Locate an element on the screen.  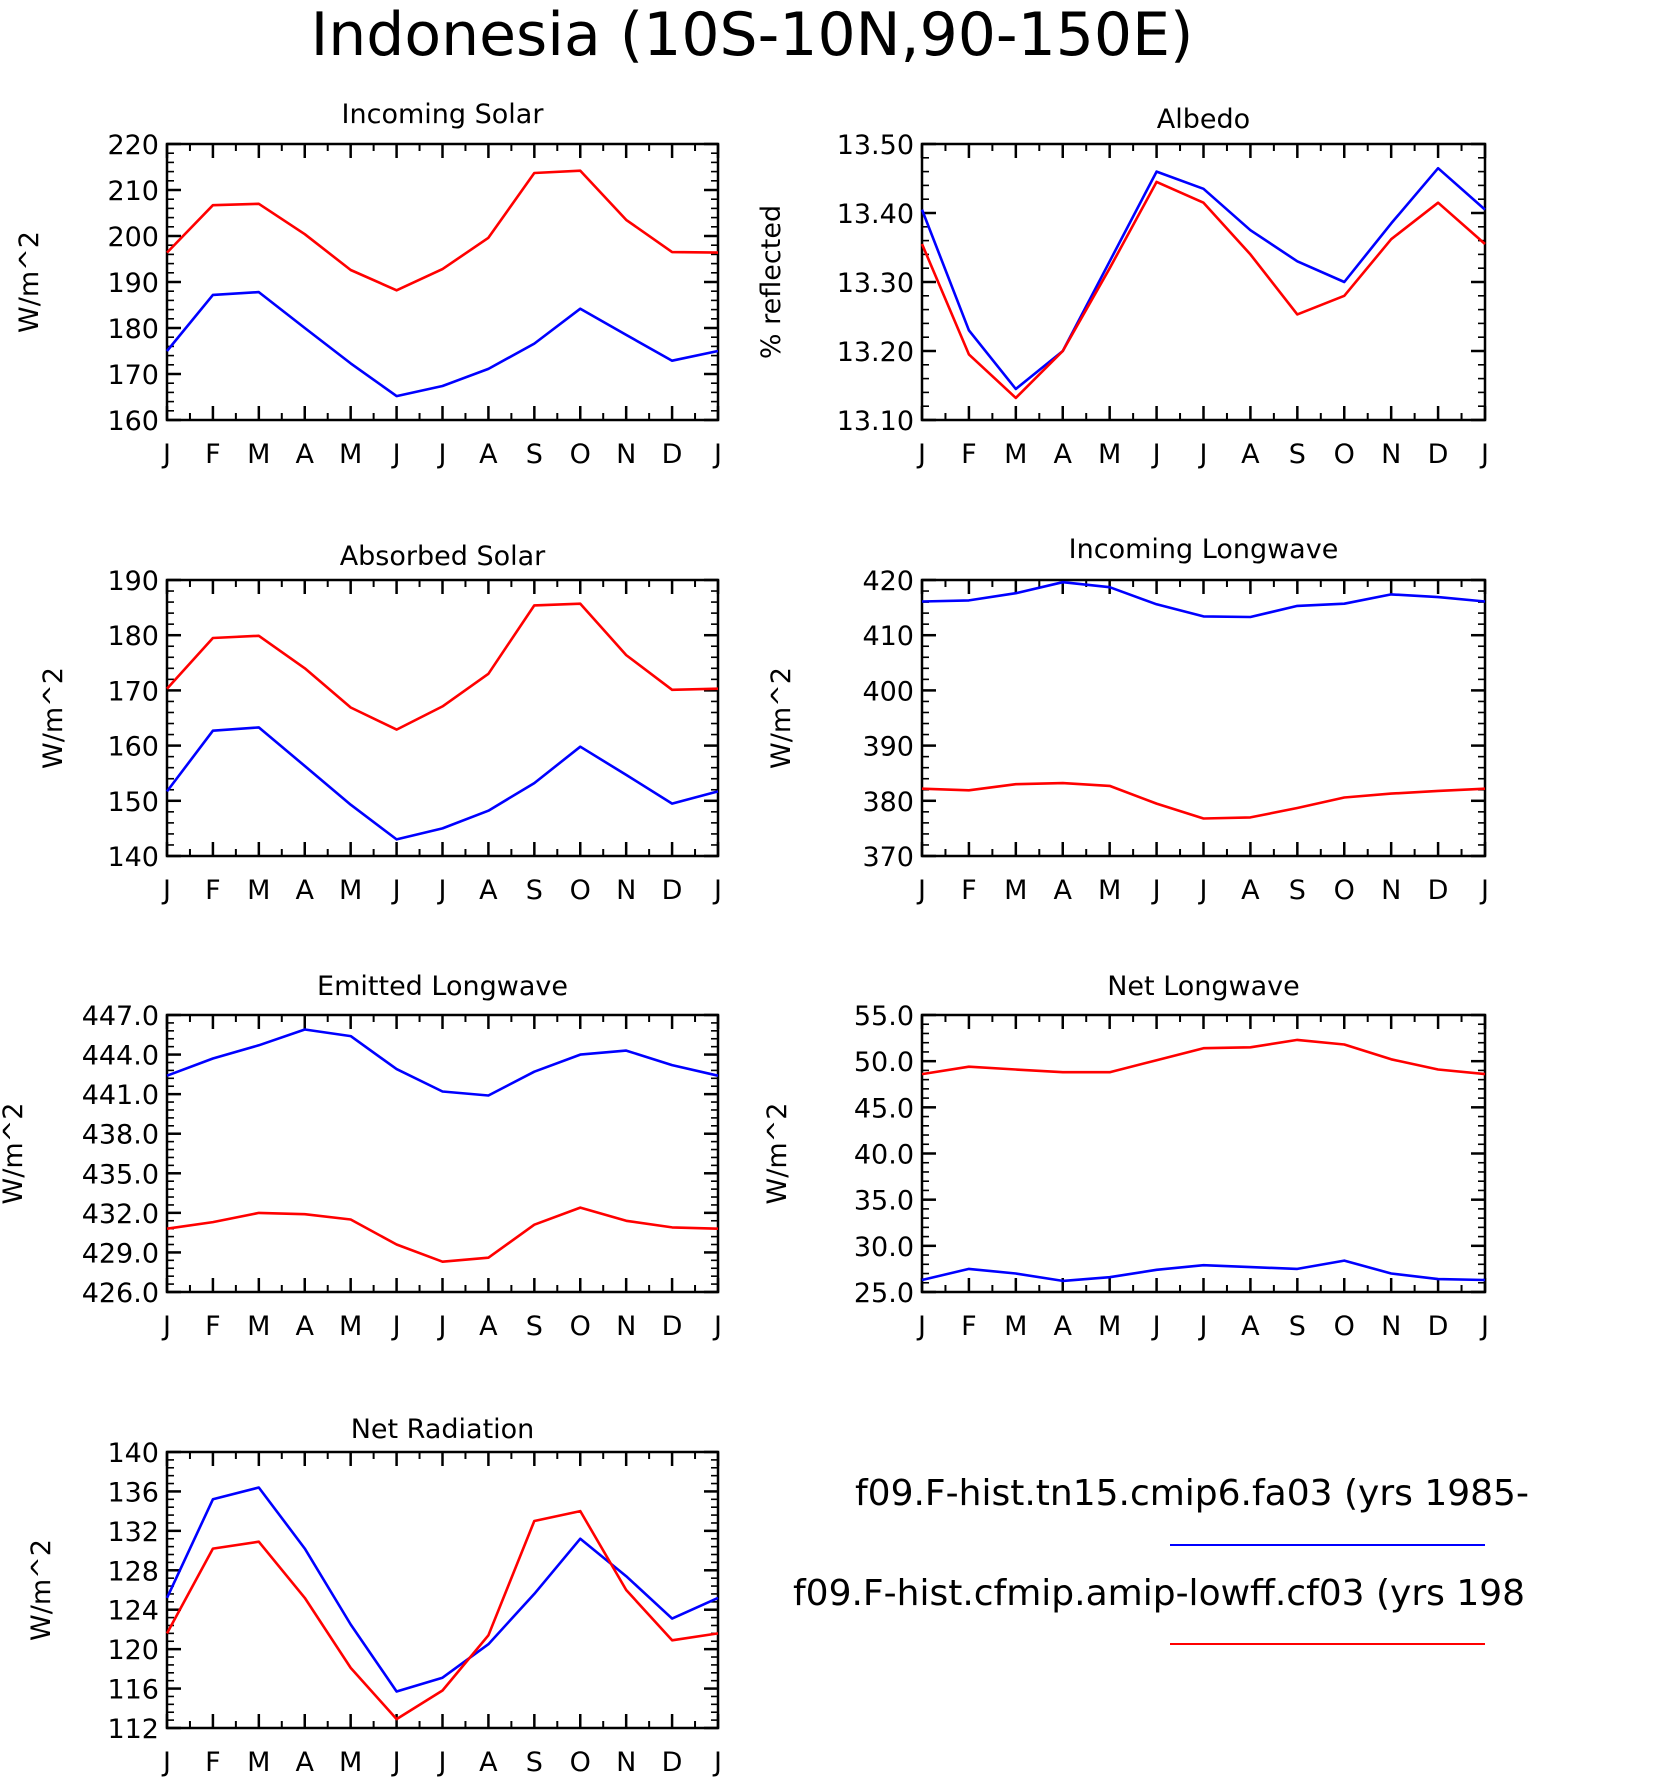
y-tick-label: 50.0 is located at coordinates (884, 1062).